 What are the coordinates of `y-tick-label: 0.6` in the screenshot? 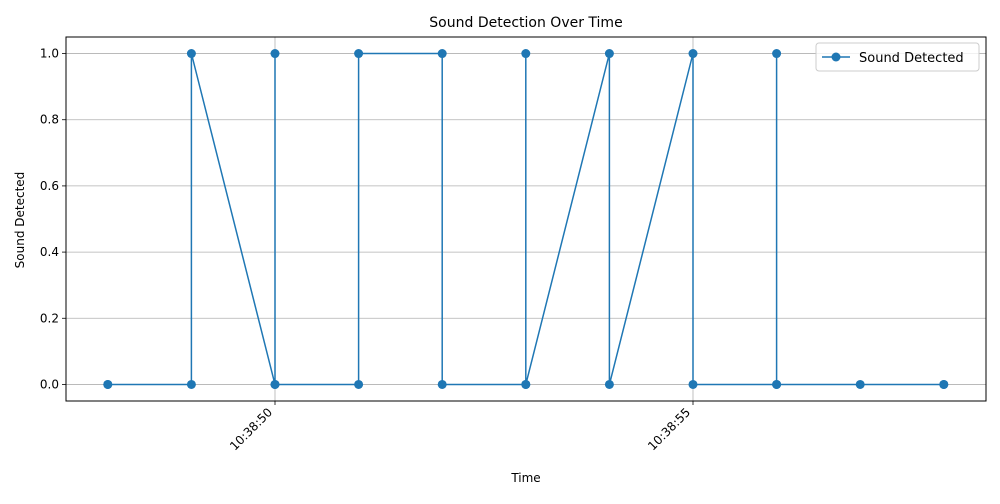 It's located at (49, 186).